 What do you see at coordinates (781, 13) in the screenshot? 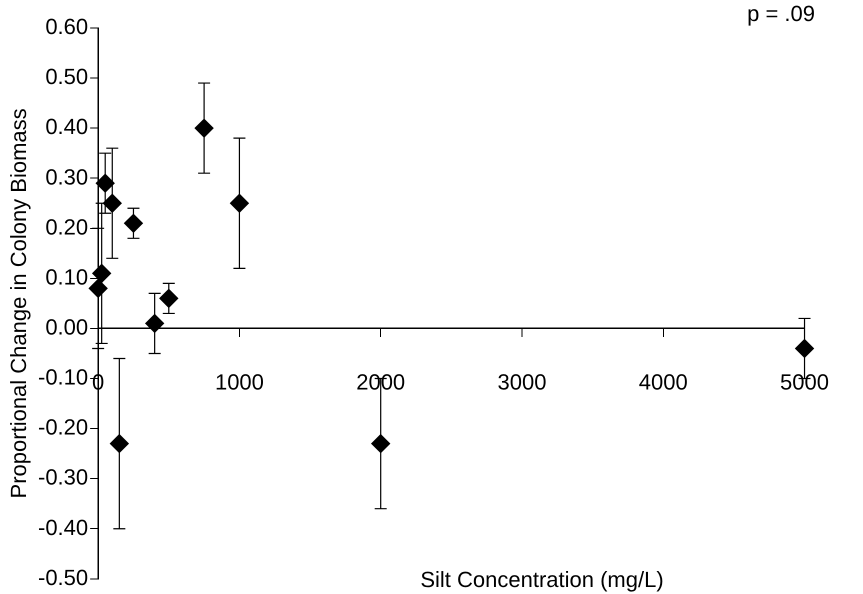
I see `text: p = .09` at bounding box center [781, 13].